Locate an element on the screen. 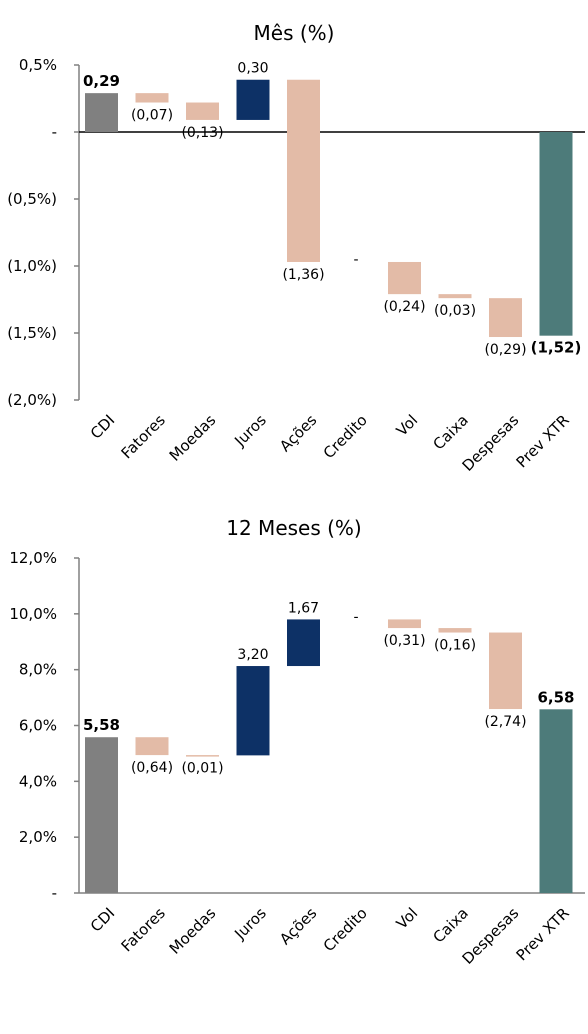  value-label: 0,29 is located at coordinates (101, 81).